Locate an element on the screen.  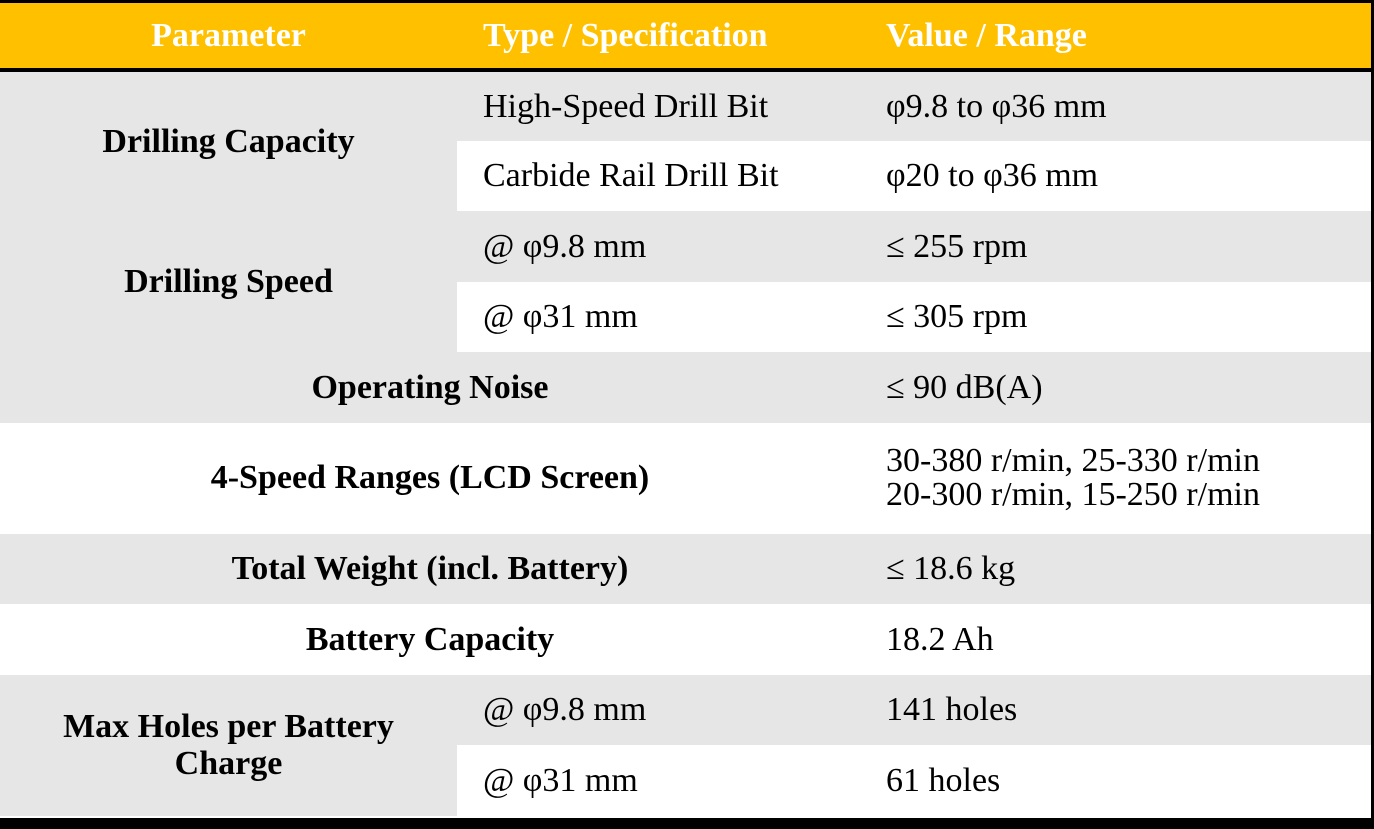
value-line: 30-380 r/min, 25-330 r/min is located at coordinates (1073, 460).